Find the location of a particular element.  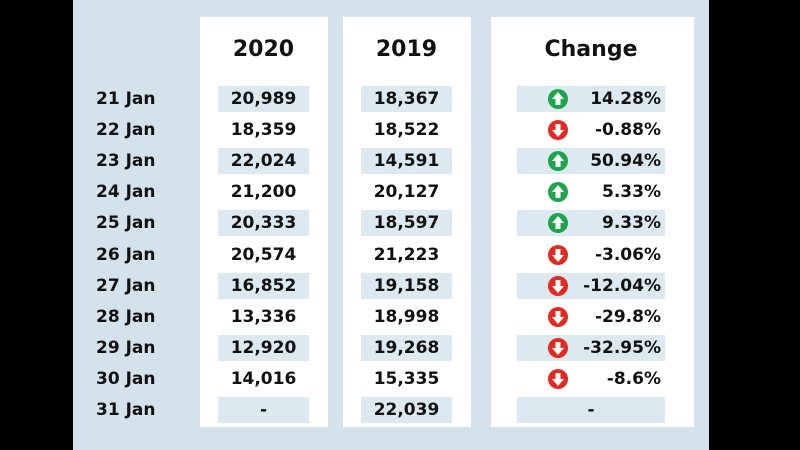

change-value: -3.06% is located at coordinates (627, 255).